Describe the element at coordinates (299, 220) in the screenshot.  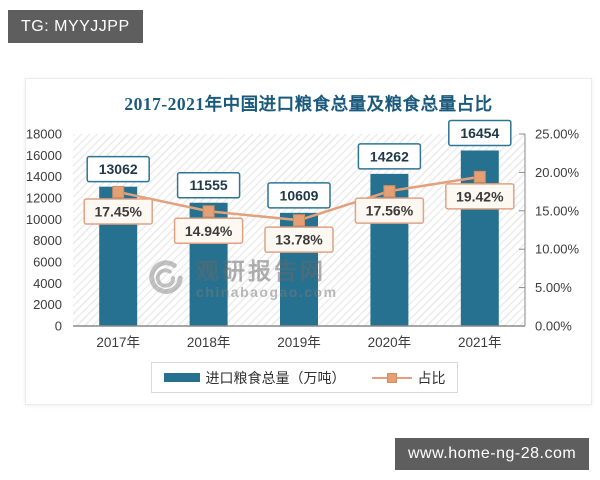
I see `line-marker-2019年` at that location.